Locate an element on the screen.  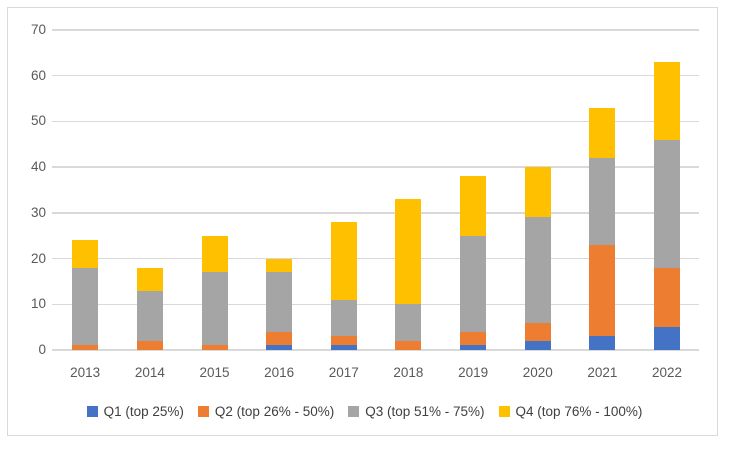
bar-2015 is located at coordinates (214, 190).